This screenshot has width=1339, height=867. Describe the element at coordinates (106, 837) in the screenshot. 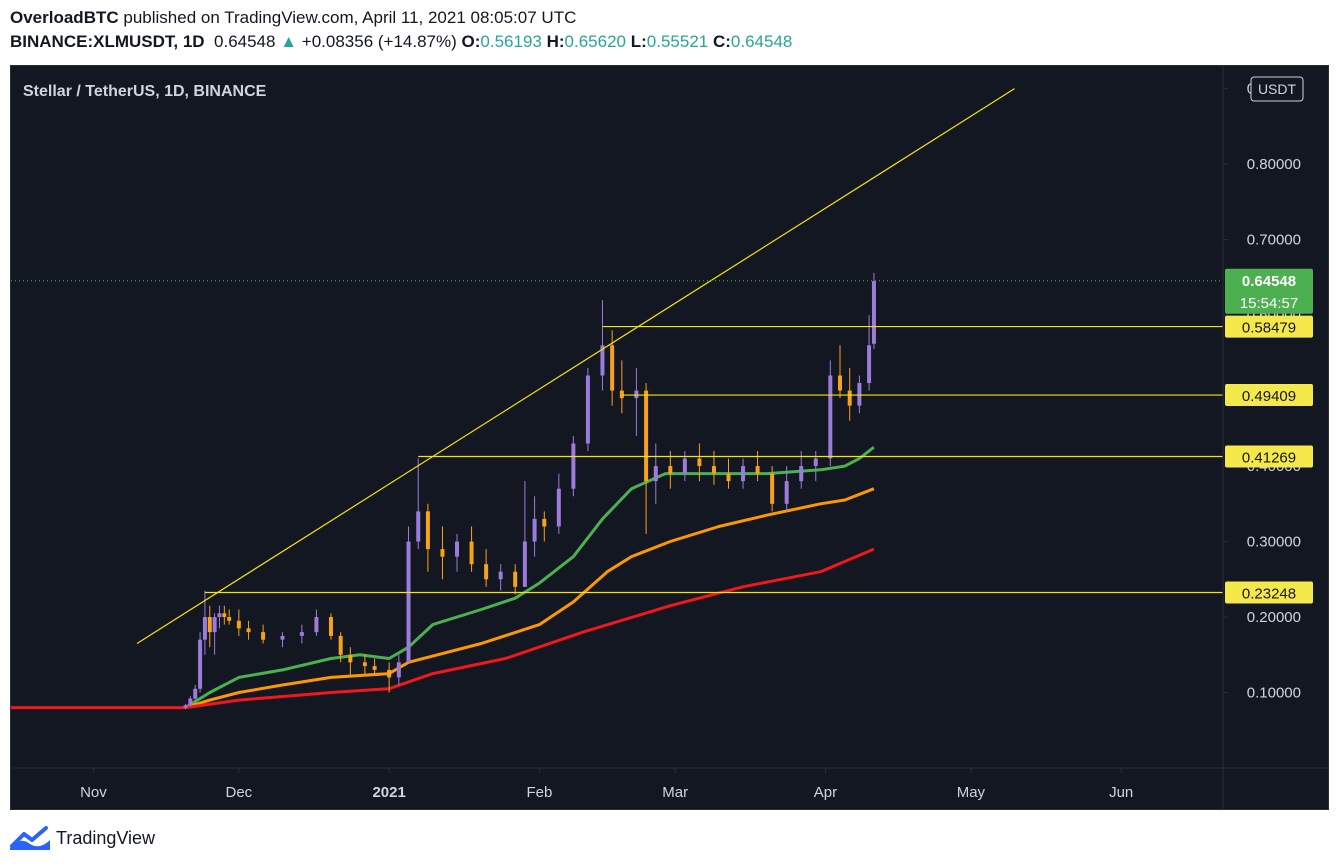

I see `tradingview-brand: TradingView` at that location.